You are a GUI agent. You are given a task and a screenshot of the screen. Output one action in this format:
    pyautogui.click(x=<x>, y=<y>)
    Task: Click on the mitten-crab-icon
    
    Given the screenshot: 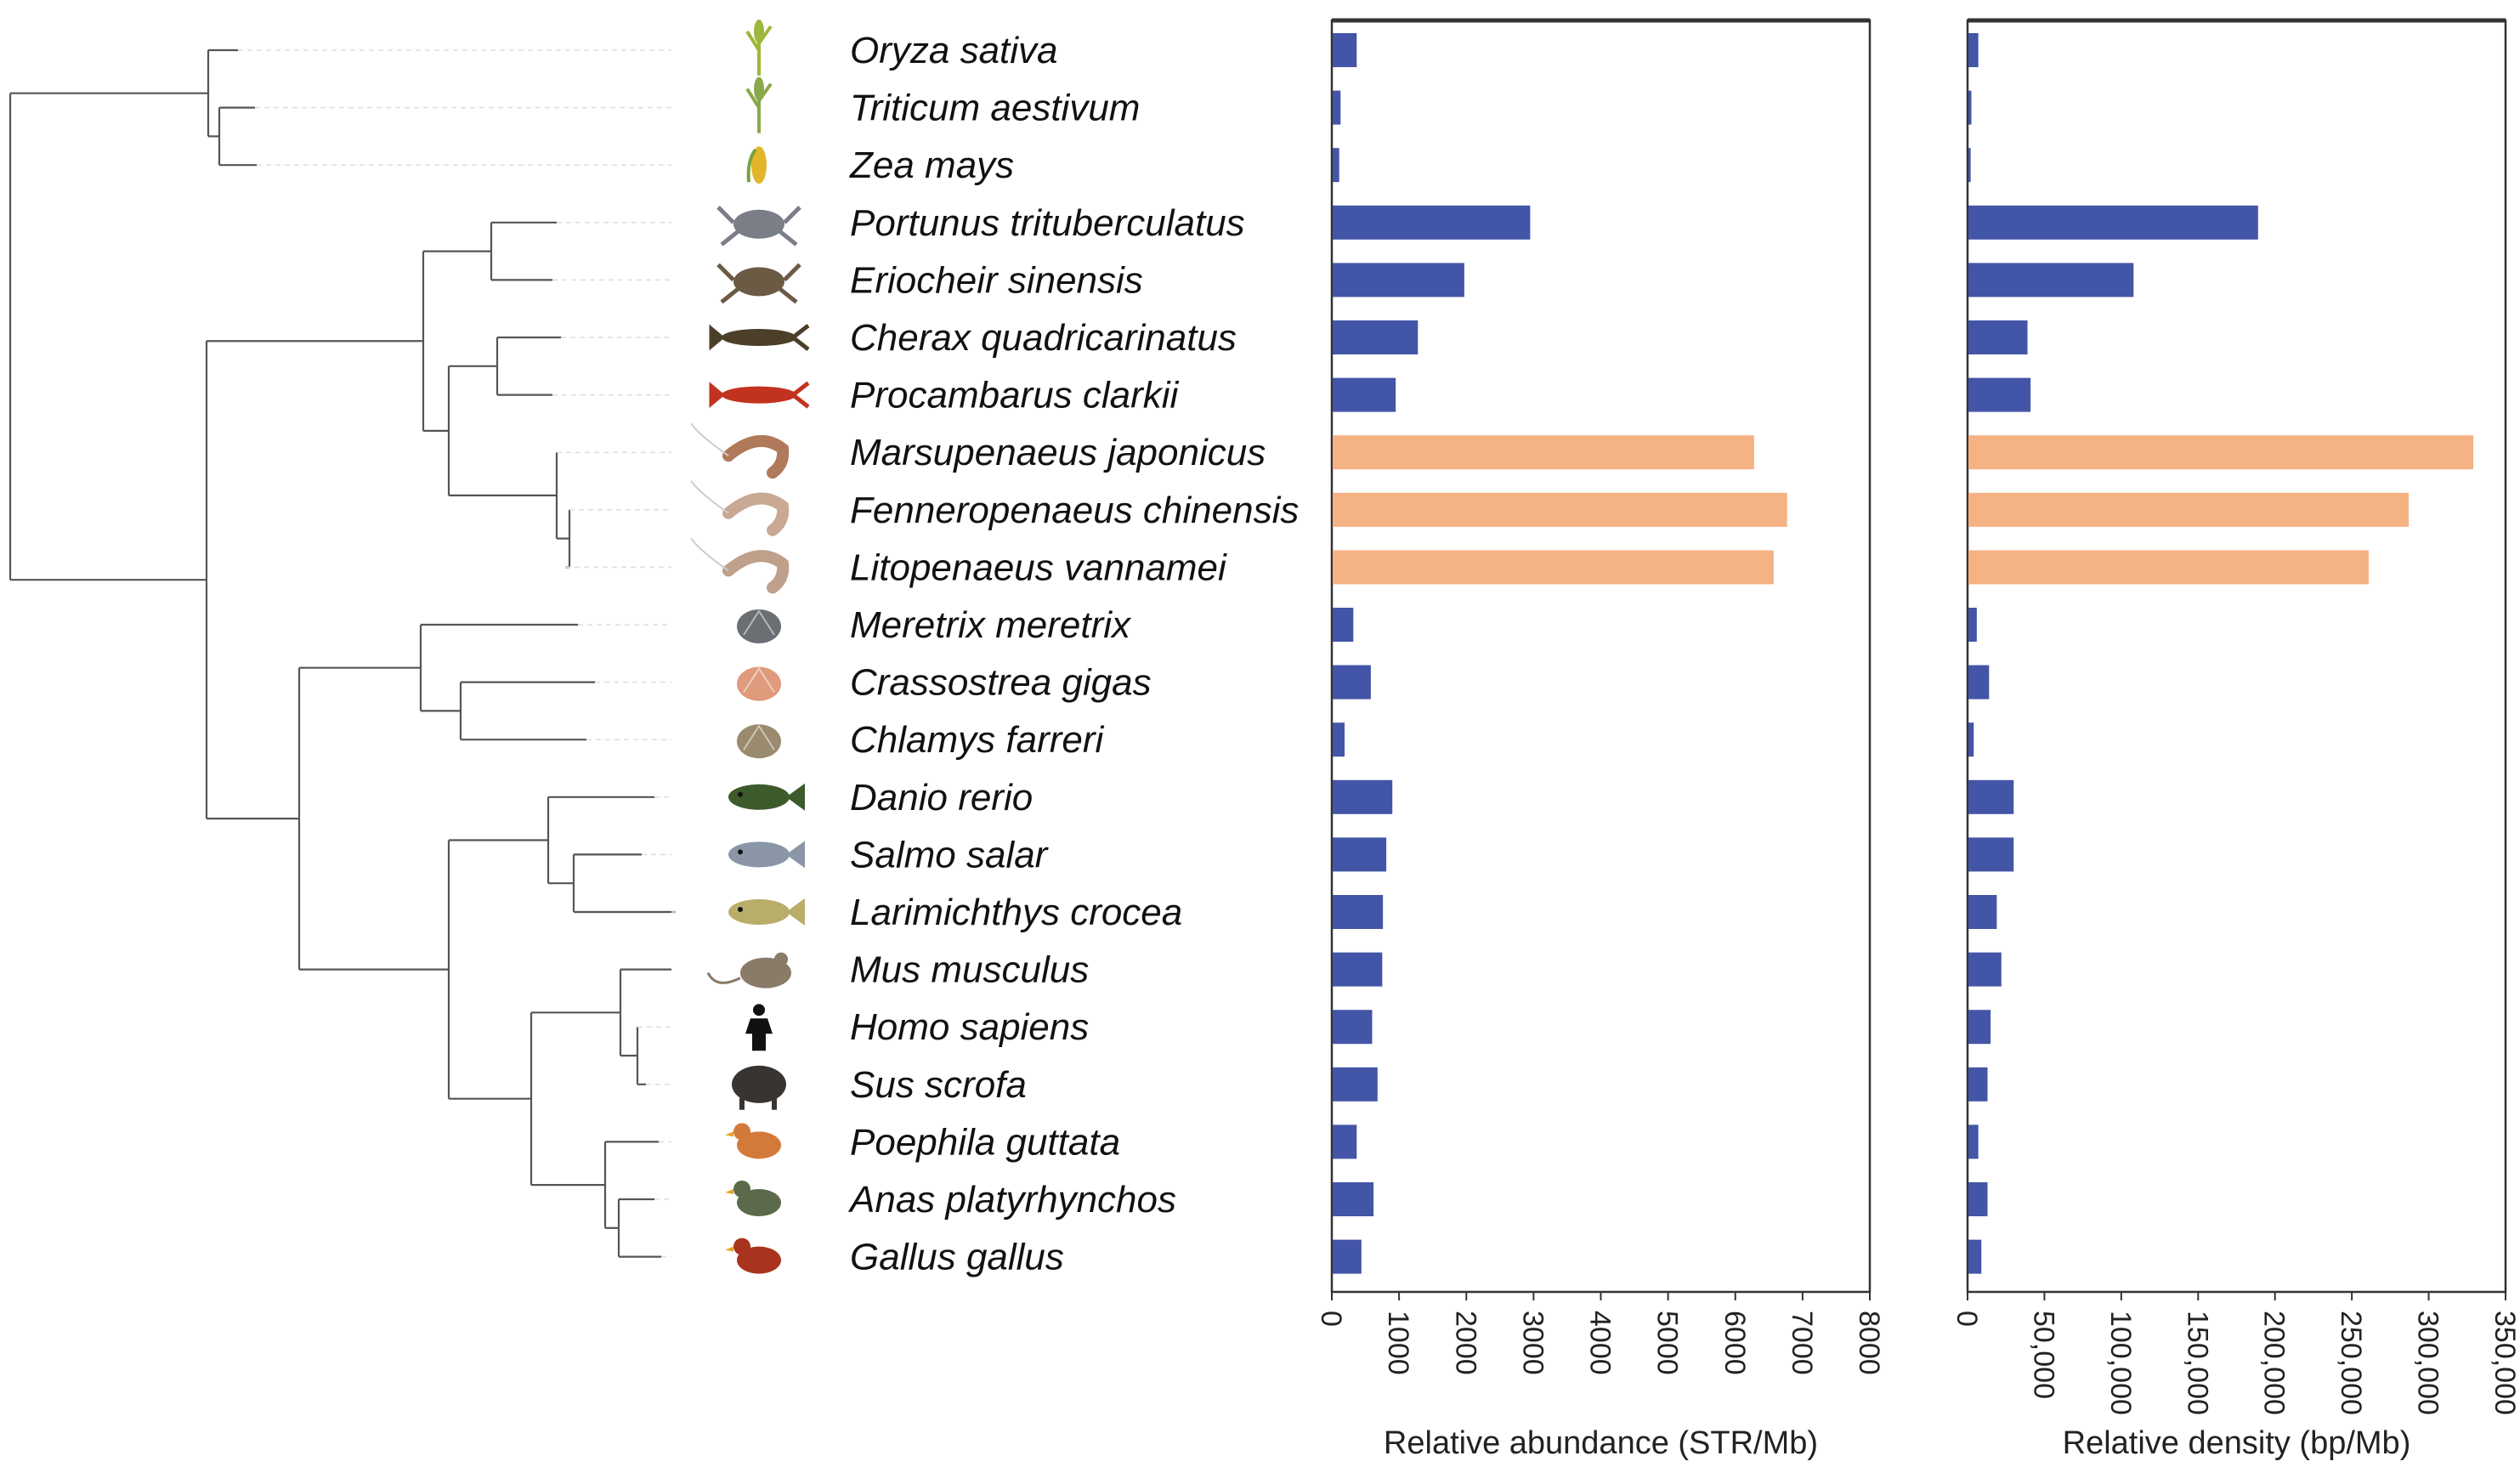 What is the action you would take?
    pyautogui.click(x=758, y=283)
    